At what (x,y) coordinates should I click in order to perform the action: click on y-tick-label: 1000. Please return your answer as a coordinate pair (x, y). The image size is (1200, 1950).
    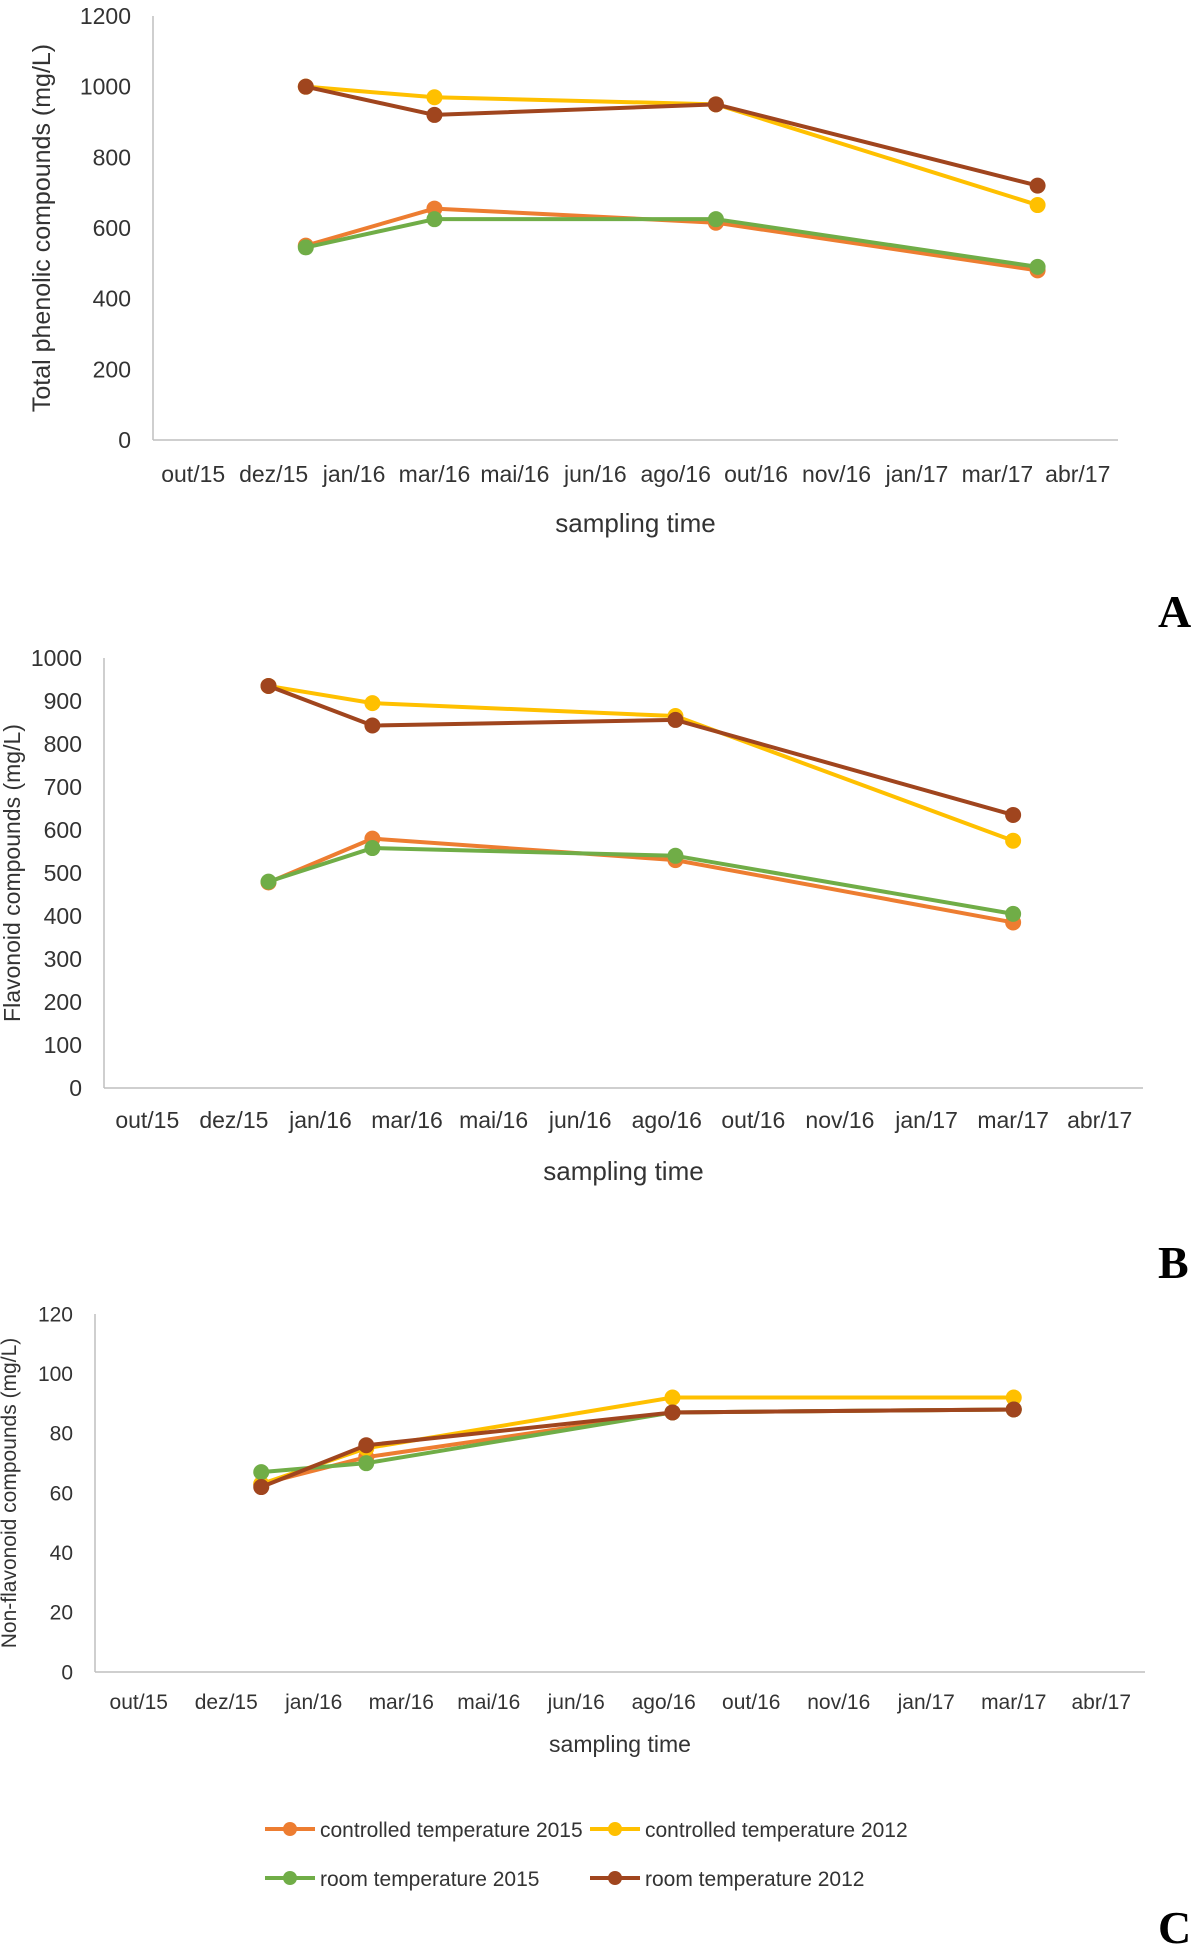
    Looking at the image, I should click on (105, 87).